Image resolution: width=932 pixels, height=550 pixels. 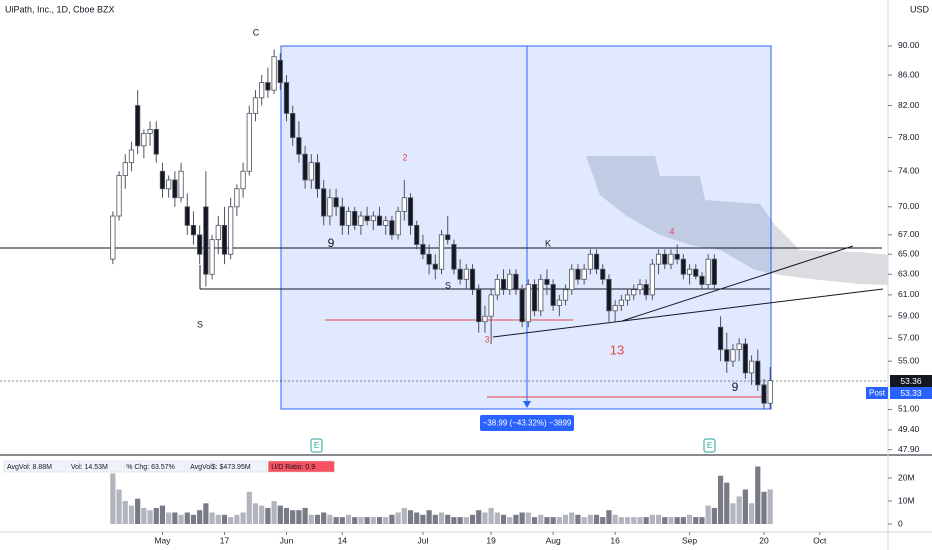 I want to click on last-price: 53.36, so click(x=911, y=381).